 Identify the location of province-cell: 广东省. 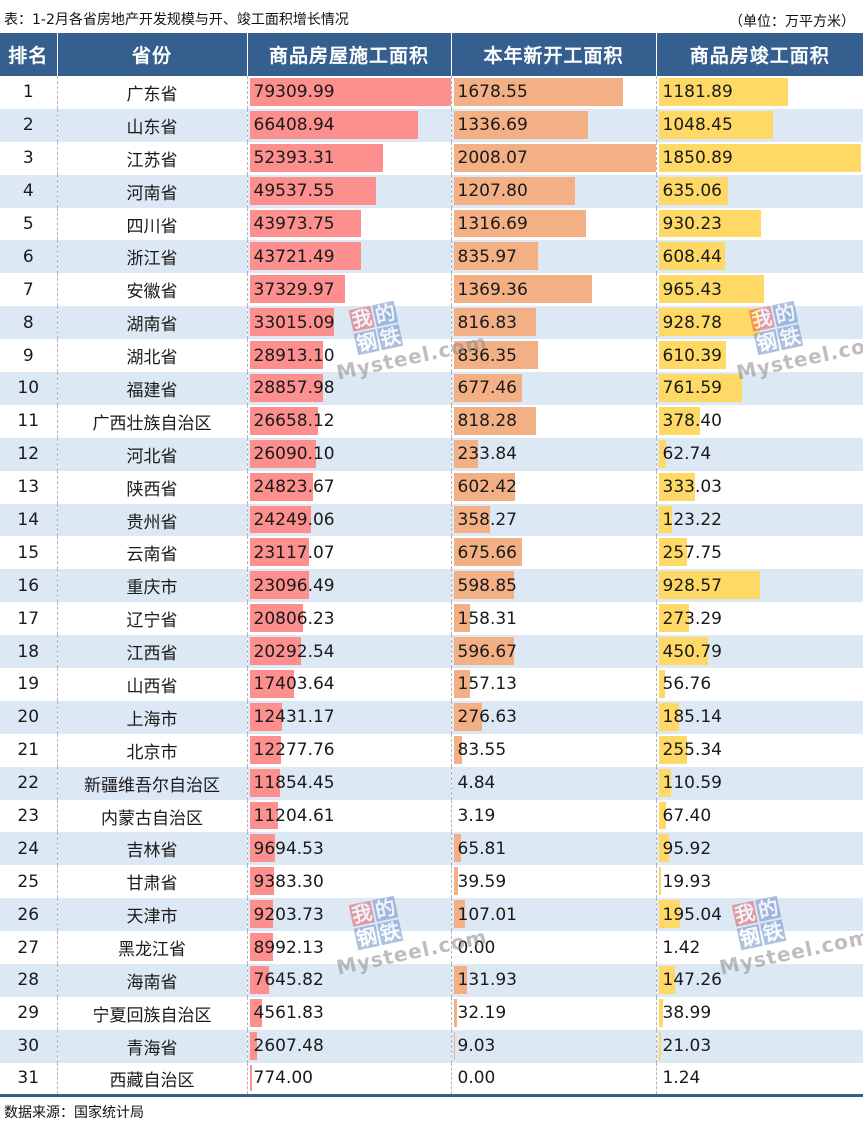
(151, 92).